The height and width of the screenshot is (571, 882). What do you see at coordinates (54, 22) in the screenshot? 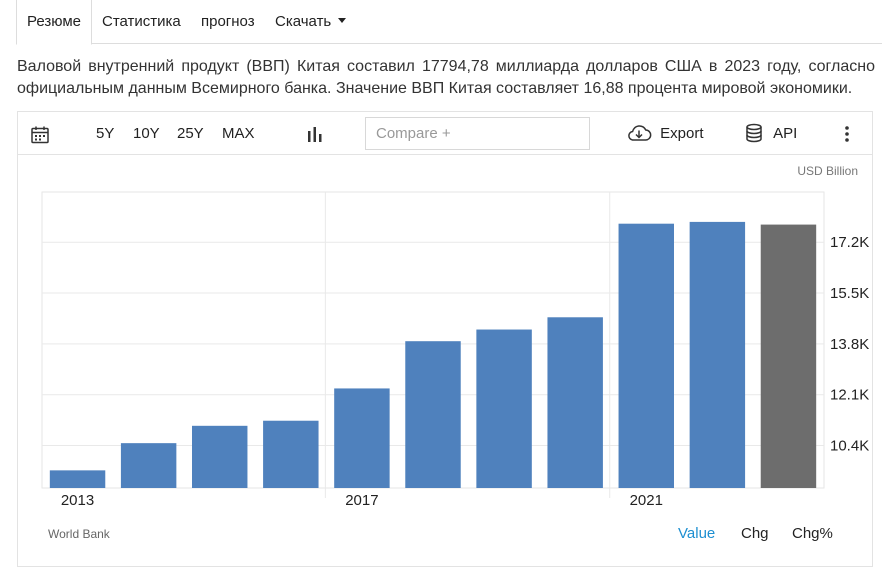
I see `tab-summary: Резюме` at bounding box center [54, 22].